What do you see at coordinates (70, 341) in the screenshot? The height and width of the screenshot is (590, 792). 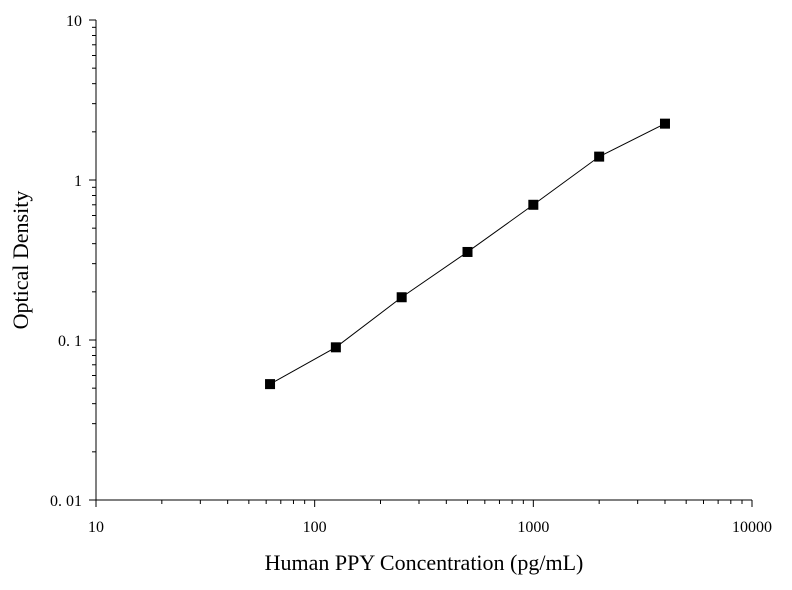 I see `y-tick-label: 0. 1` at bounding box center [70, 341].